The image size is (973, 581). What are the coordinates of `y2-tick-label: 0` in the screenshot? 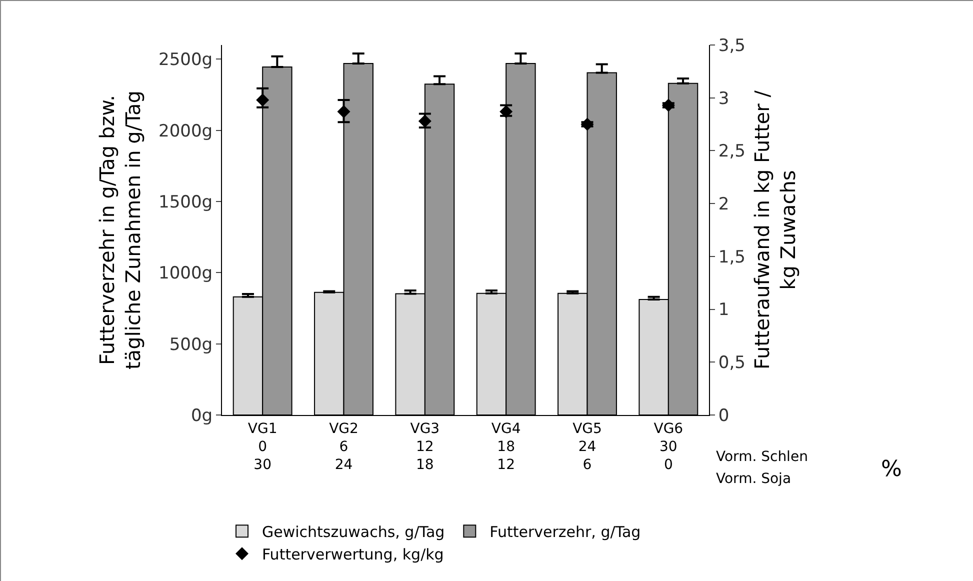 It's located at (724, 416).